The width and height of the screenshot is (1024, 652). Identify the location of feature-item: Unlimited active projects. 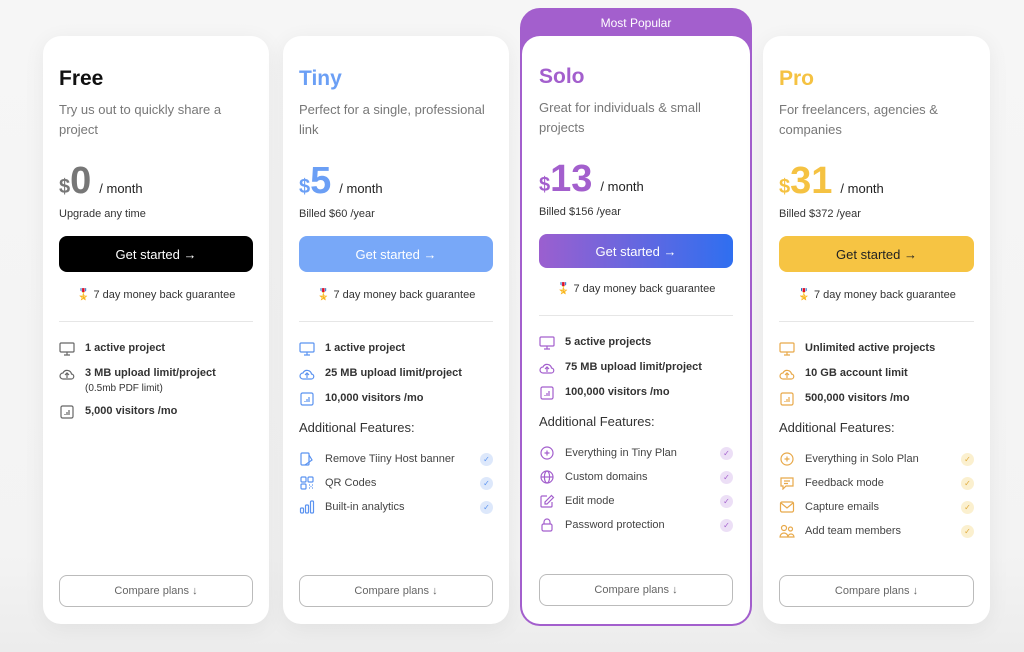
(876, 349).